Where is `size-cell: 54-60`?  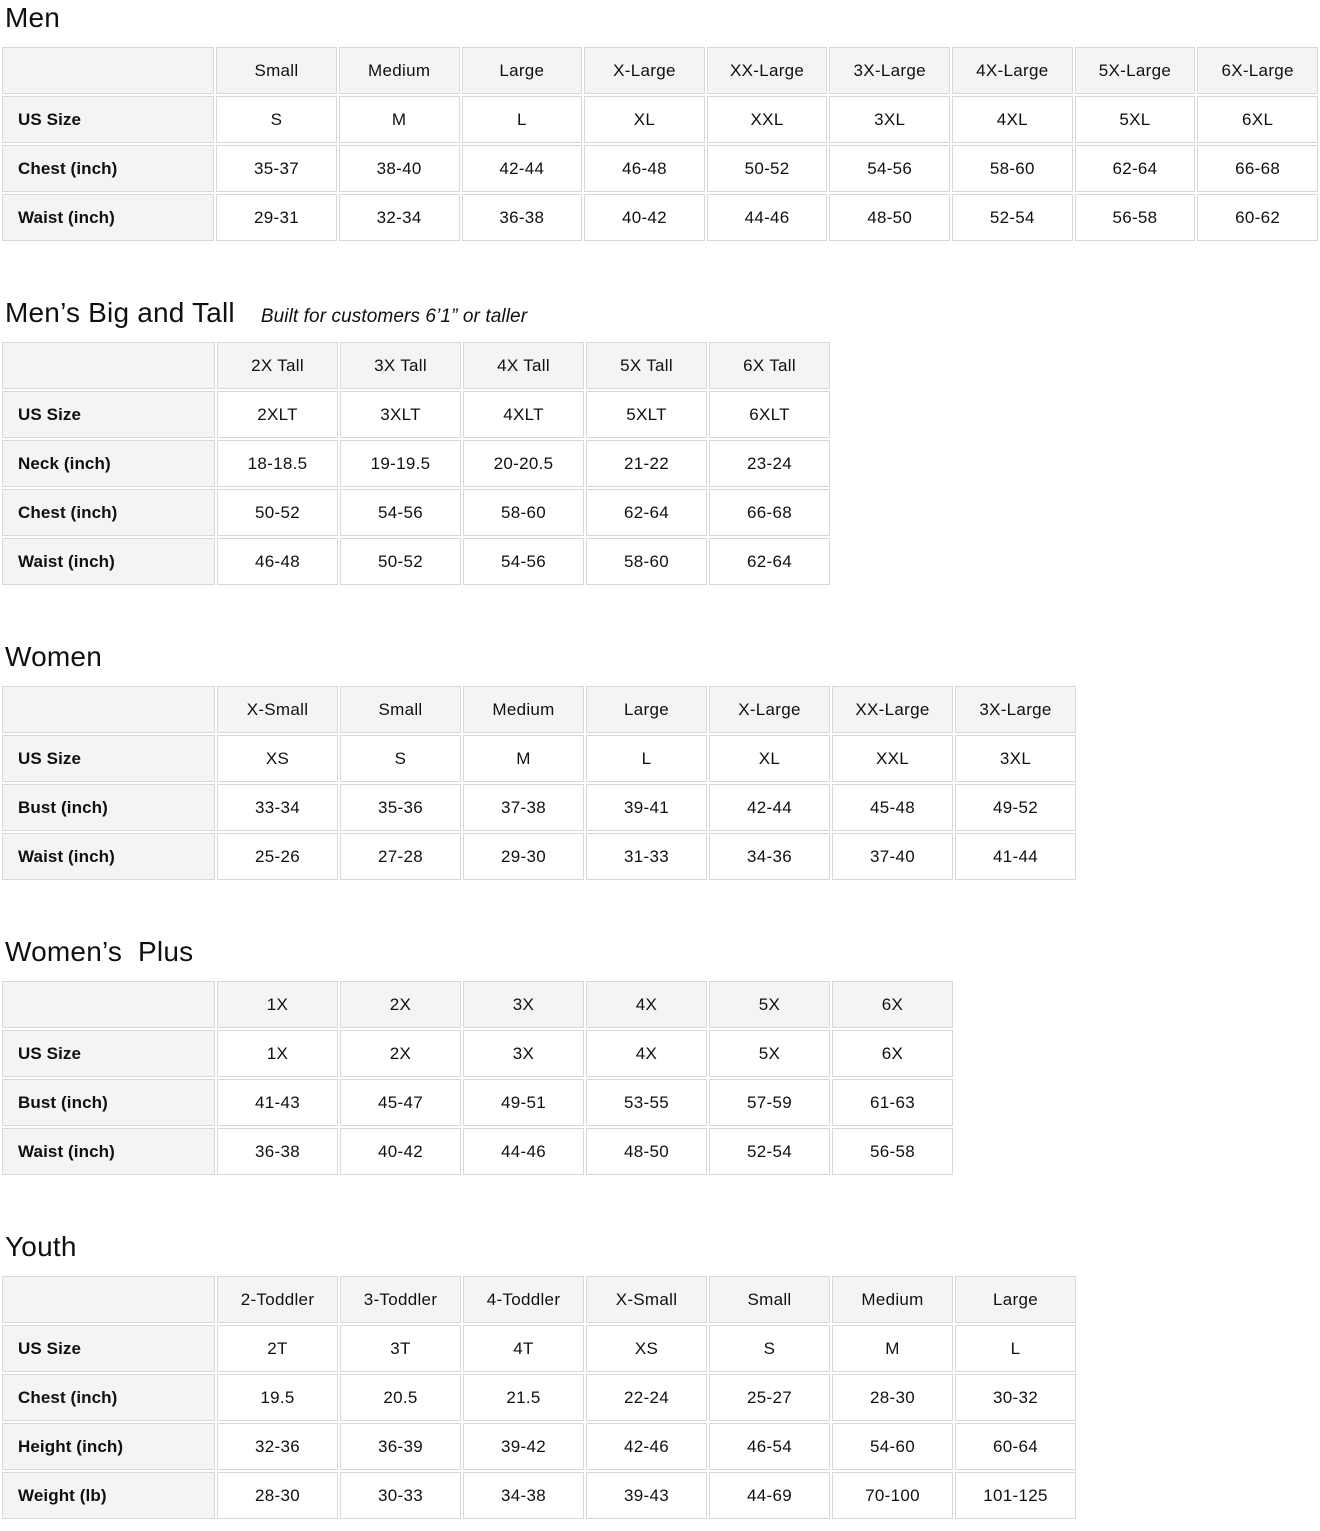 size-cell: 54-60 is located at coordinates (892, 1446).